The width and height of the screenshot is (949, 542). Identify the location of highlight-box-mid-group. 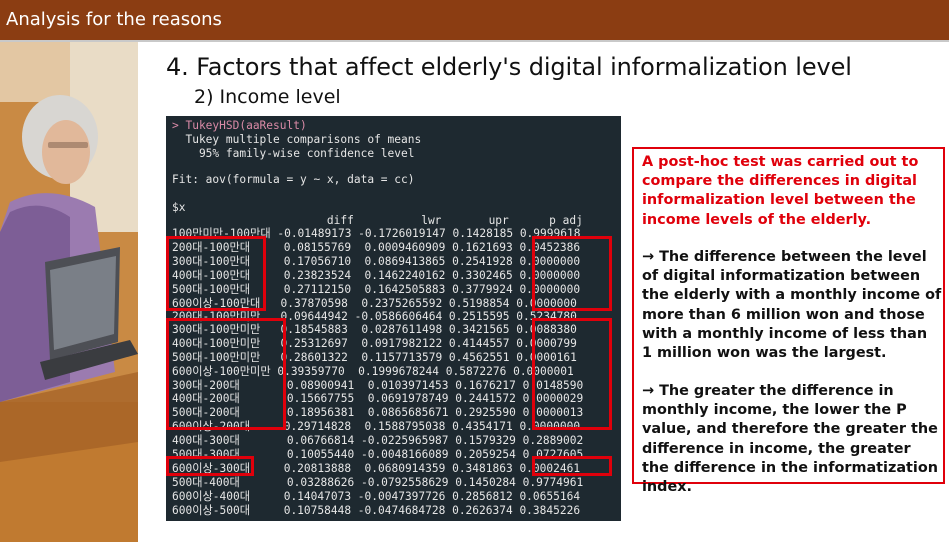
(226, 374).